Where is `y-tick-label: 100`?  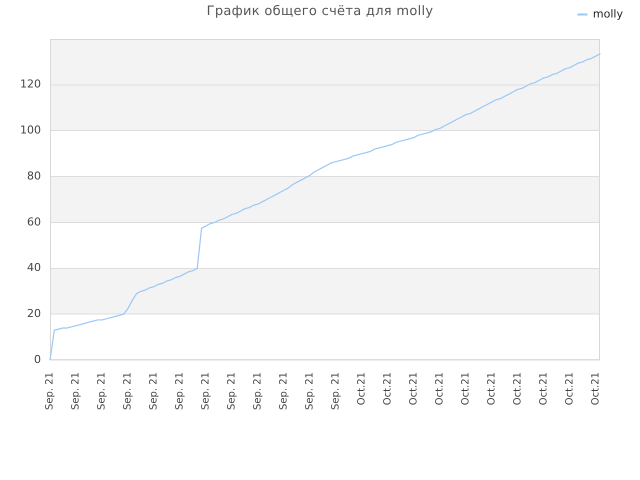 y-tick-label: 100 is located at coordinates (30, 130).